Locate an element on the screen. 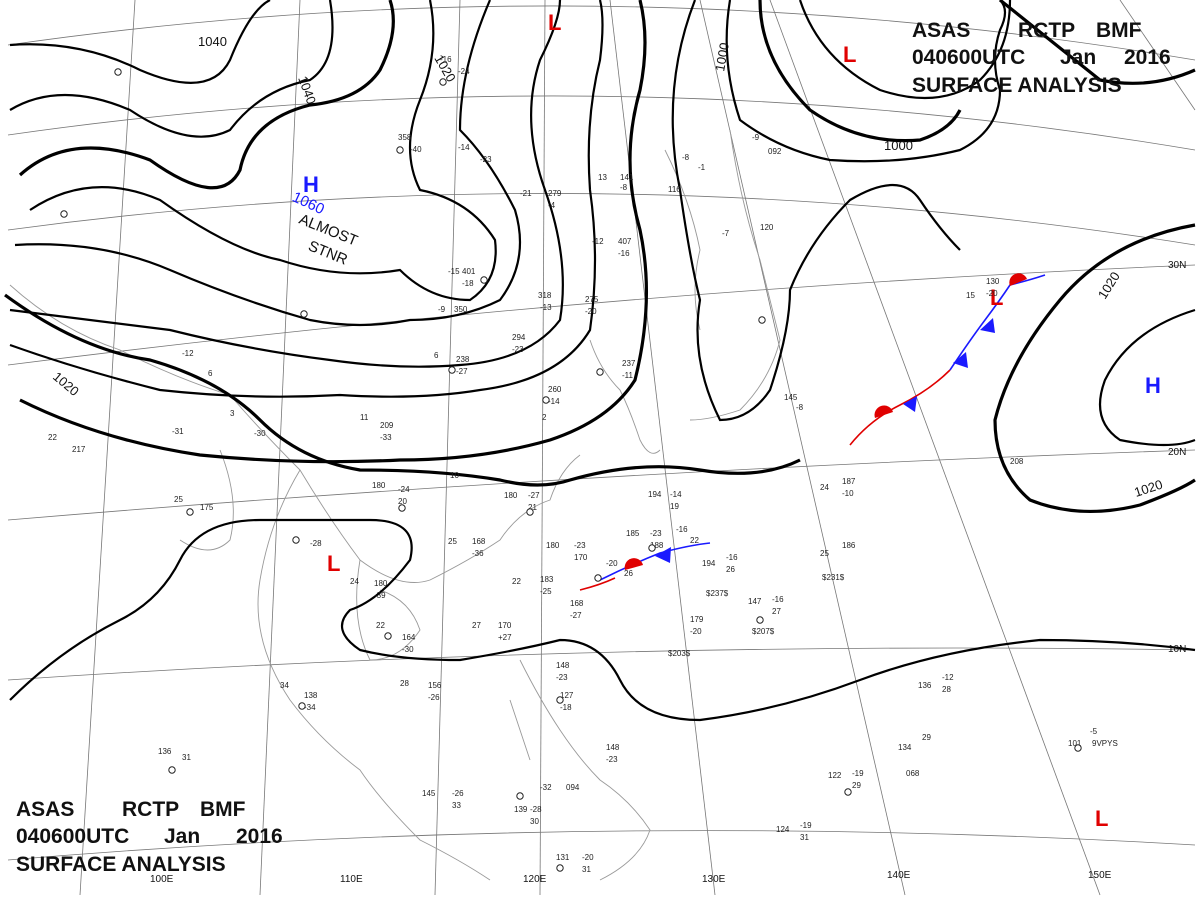 The width and height of the screenshot is (1200, 899). station-value: -27 is located at coordinates (534, 495).